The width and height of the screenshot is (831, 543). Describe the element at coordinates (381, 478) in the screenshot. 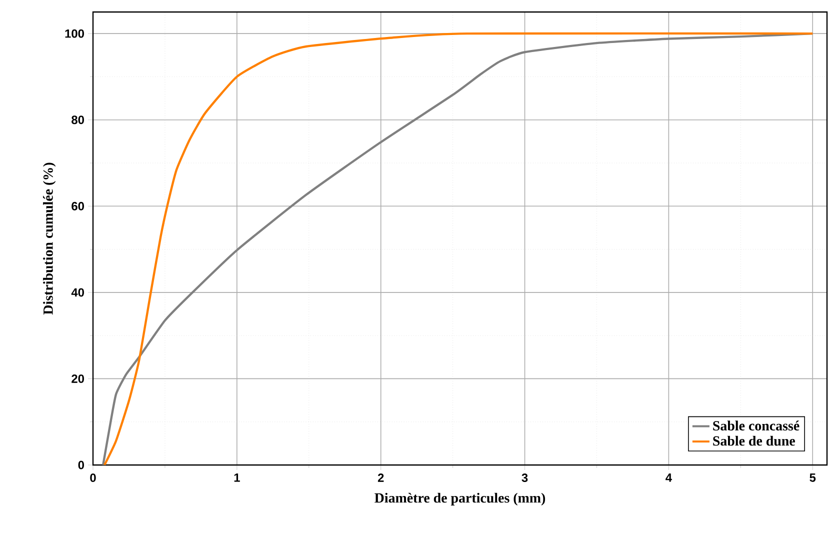

I see `x-tick-label: 2` at that location.